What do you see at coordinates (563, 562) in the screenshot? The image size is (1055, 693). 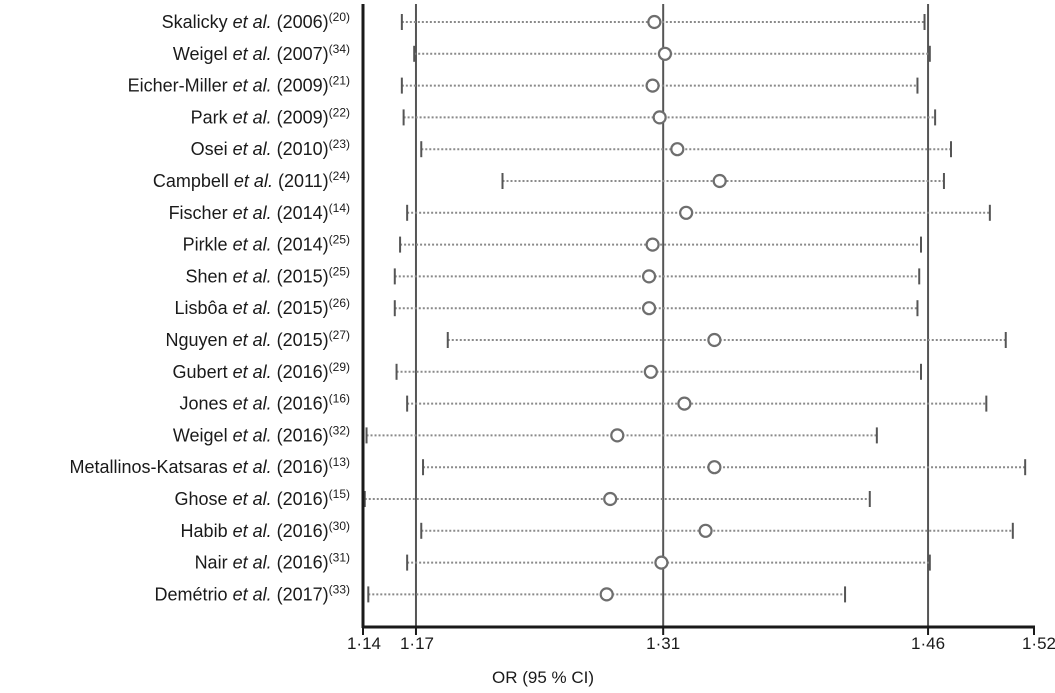 I see `study-row: Nair et al. (2016)(31)` at bounding box center [563, 562].